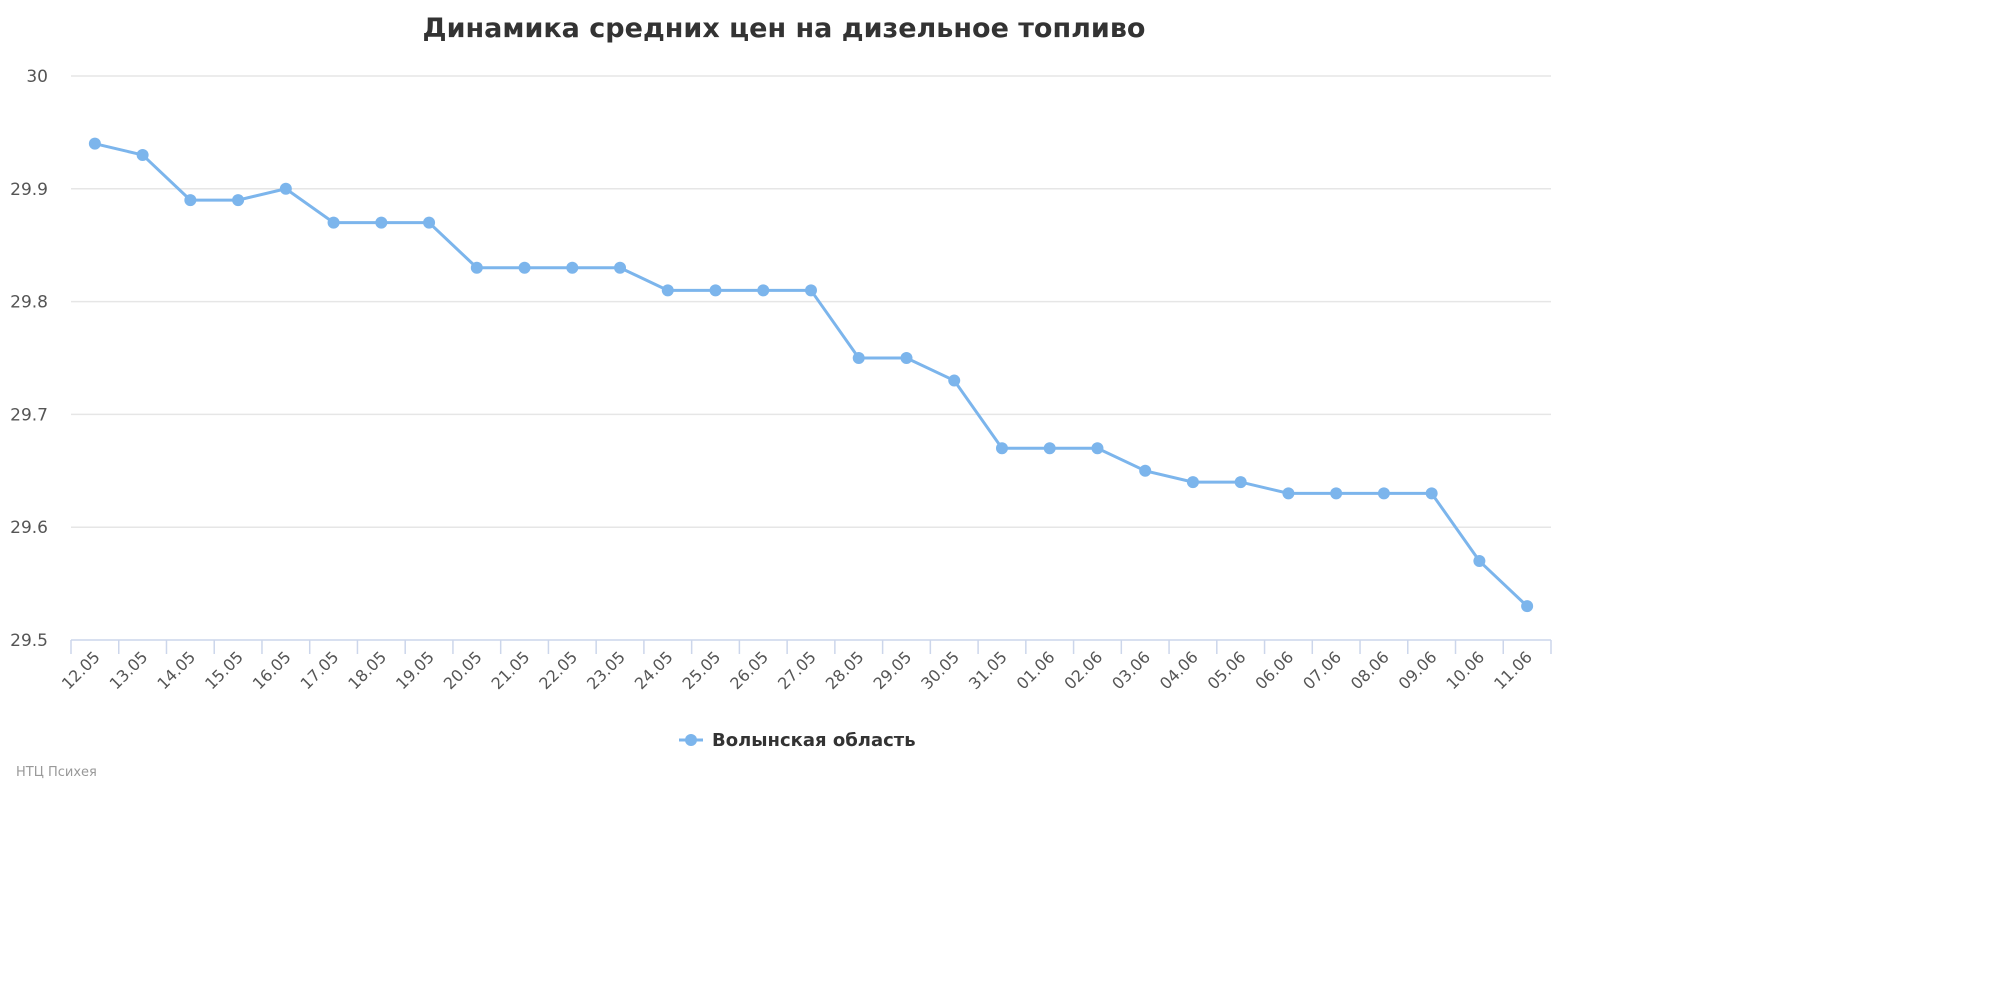 This screenshot has width=2000, height=1000. What do you see at coordinates (56, 772) in the screenshot?
I see `chart-credit: НТЦ Психея` at bounding box center [56, 772].